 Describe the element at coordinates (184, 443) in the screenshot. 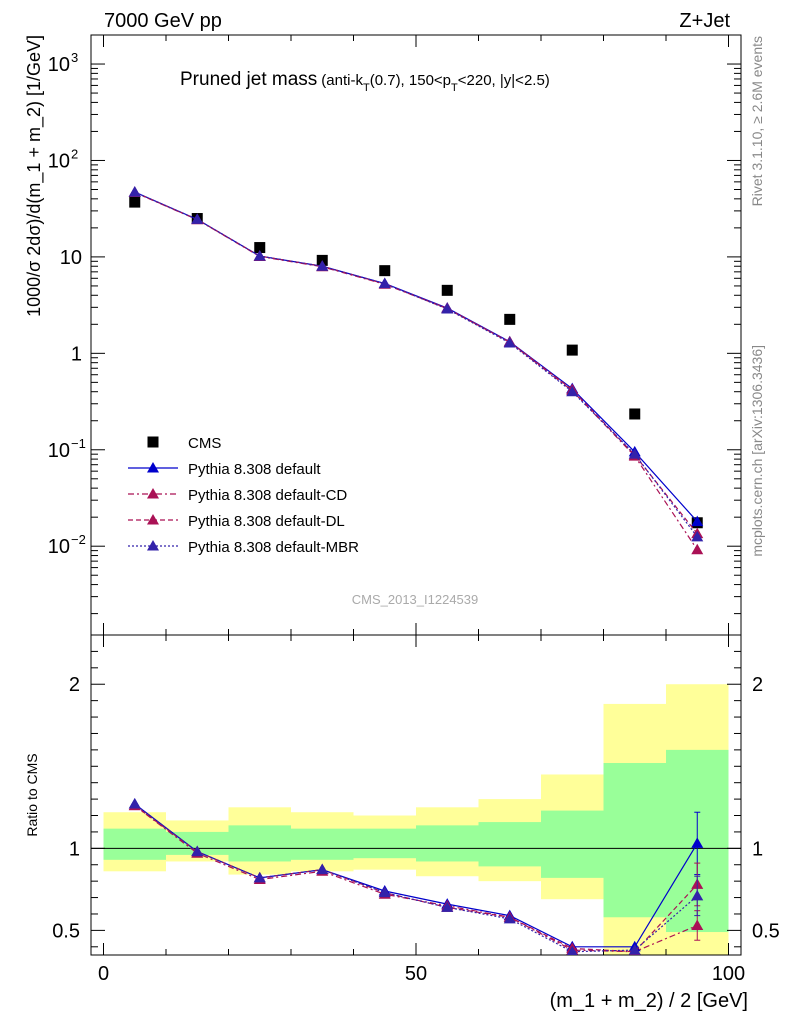

I see `legend-item: CMS` at that location.